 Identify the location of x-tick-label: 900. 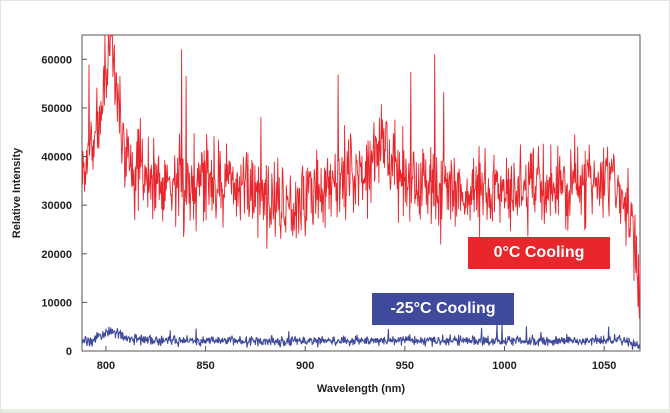
(305, 366).